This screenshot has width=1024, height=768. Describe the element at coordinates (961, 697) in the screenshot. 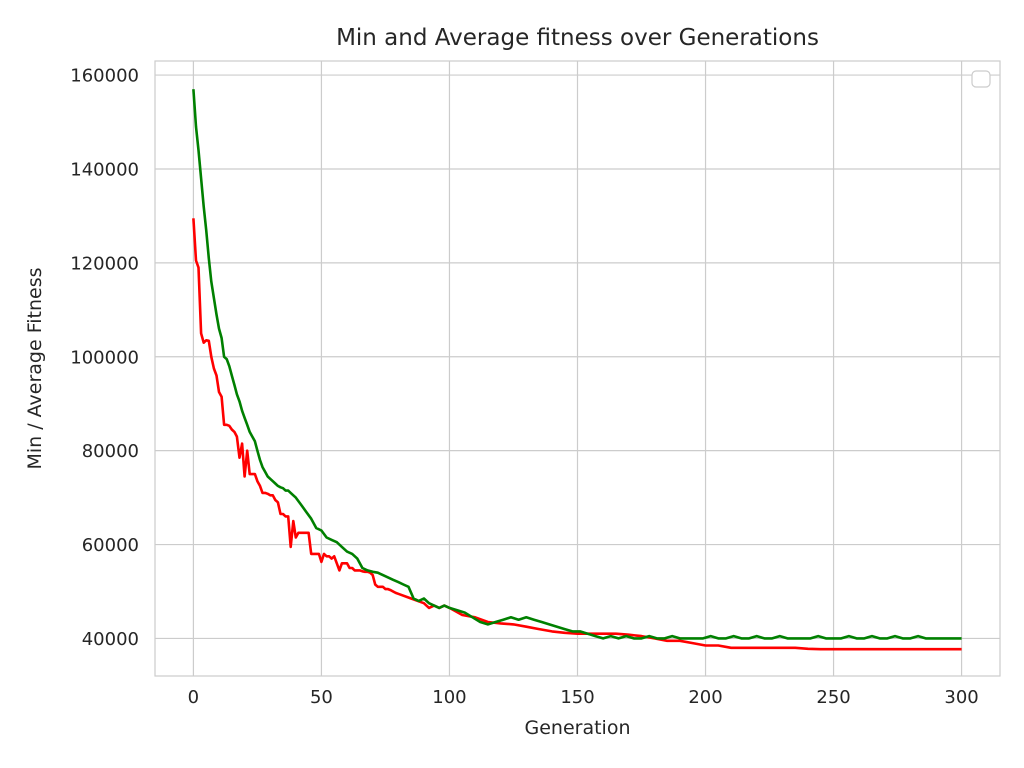

I see `x-tick-label: 300` at that location.